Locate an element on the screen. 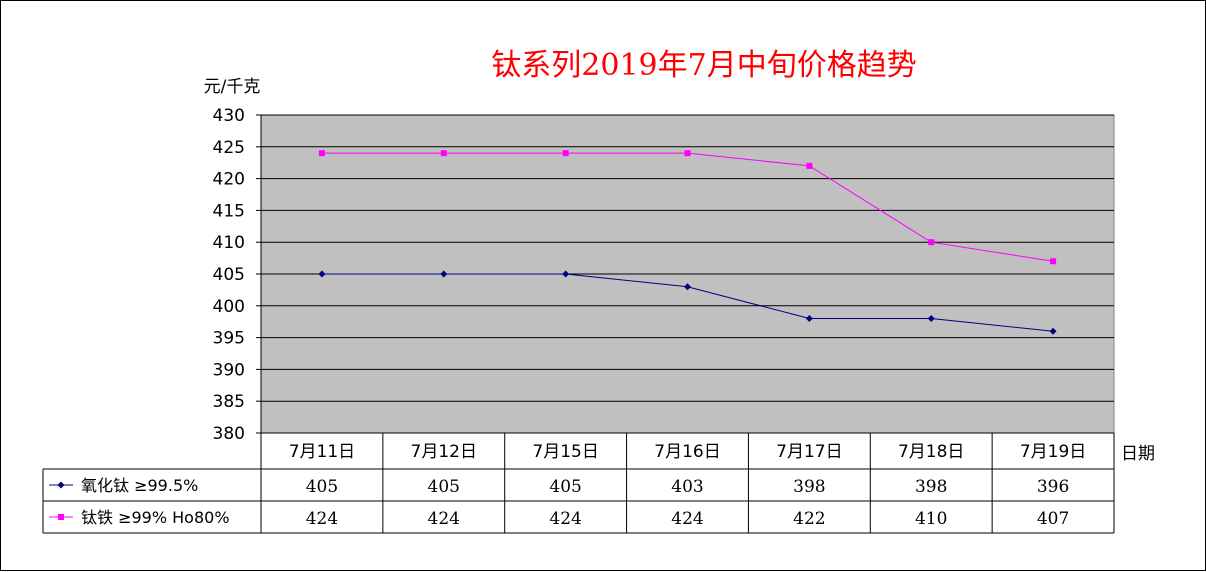 This screenshot has height=572, width=1206. x-tick-label: 7月11日 is located at coordinates (322, 452).